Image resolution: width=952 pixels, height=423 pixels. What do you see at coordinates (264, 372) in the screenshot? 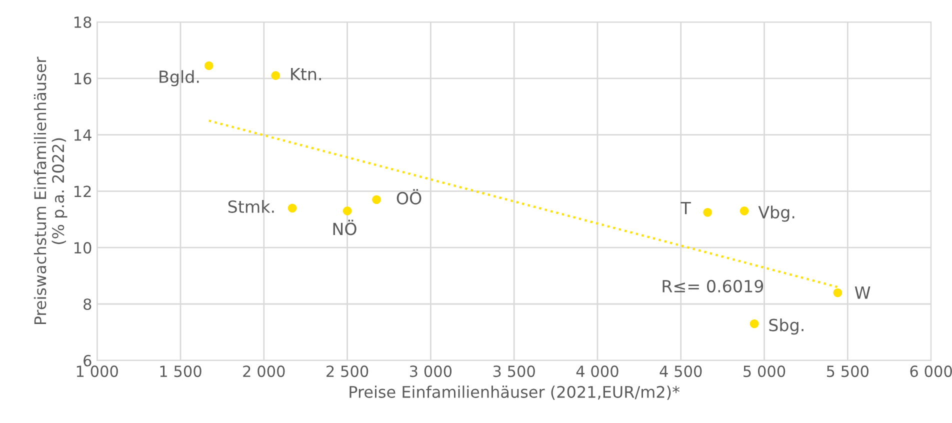
I see `x-tick-label: 2 000` at bounding box center [264, 372].